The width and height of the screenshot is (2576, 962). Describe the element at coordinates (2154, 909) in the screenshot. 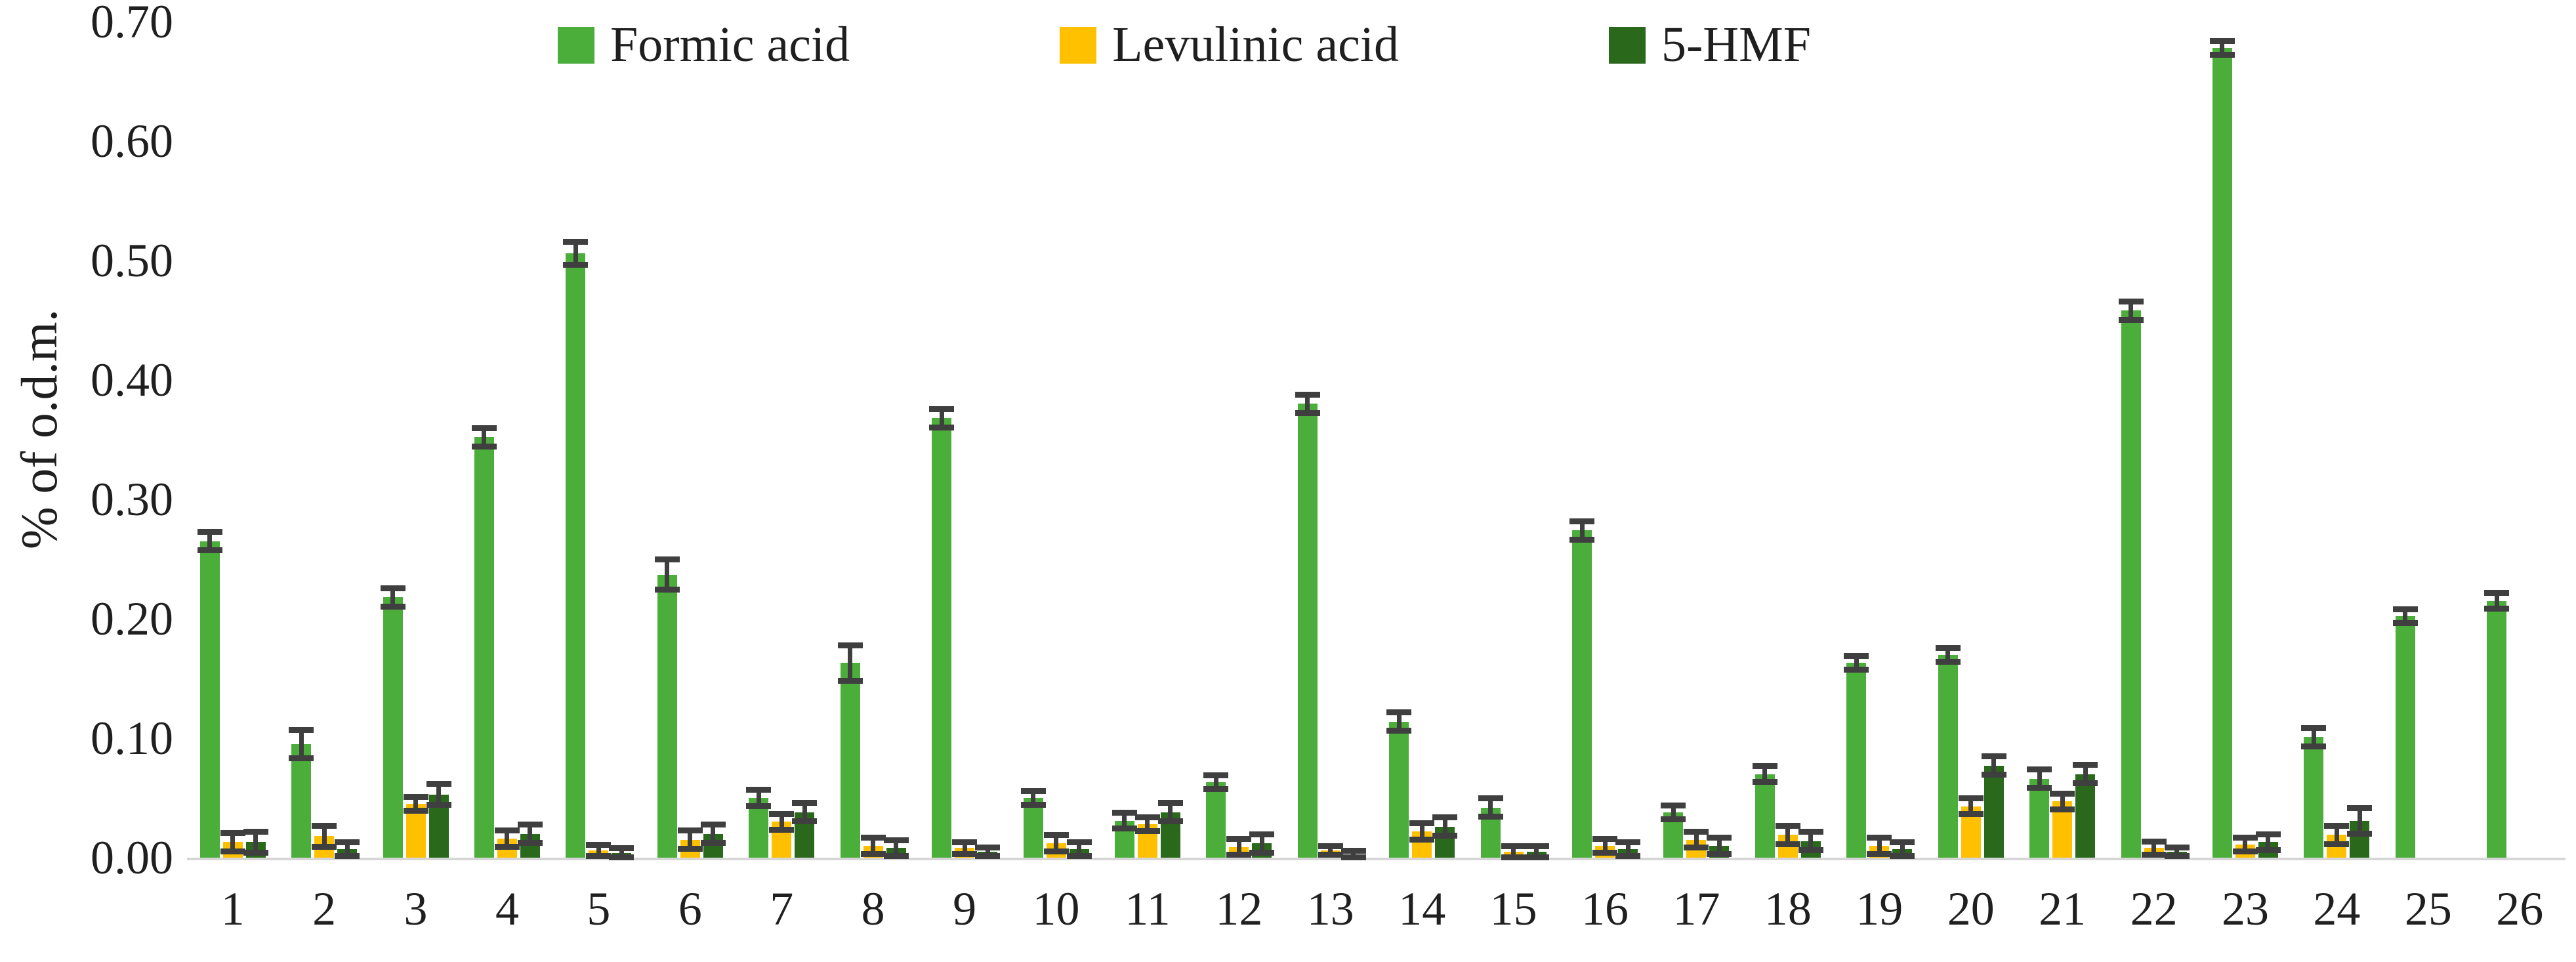

I see `x-tick-label-22: 22` at that location.